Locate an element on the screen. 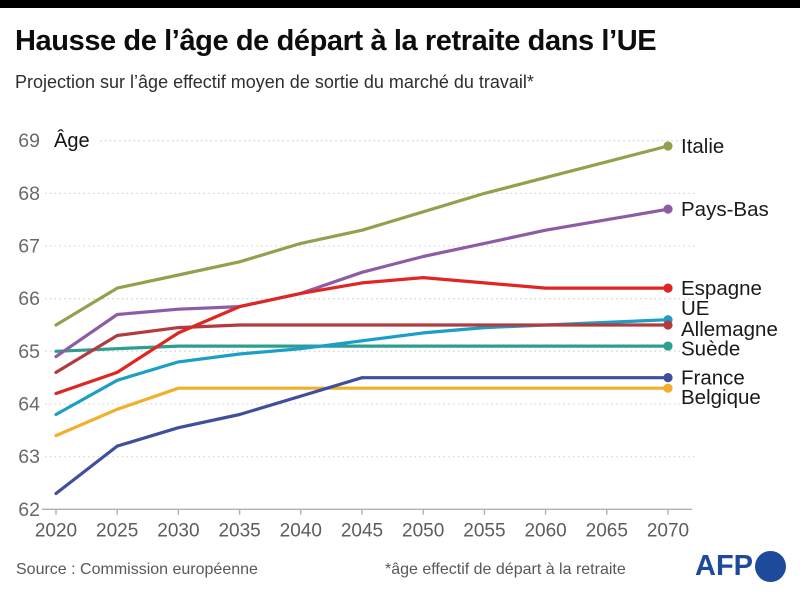 This screenshot has height=596, width=800. footnote: *âge effectif de départ à la retraite is located at coordinates (505, 569).